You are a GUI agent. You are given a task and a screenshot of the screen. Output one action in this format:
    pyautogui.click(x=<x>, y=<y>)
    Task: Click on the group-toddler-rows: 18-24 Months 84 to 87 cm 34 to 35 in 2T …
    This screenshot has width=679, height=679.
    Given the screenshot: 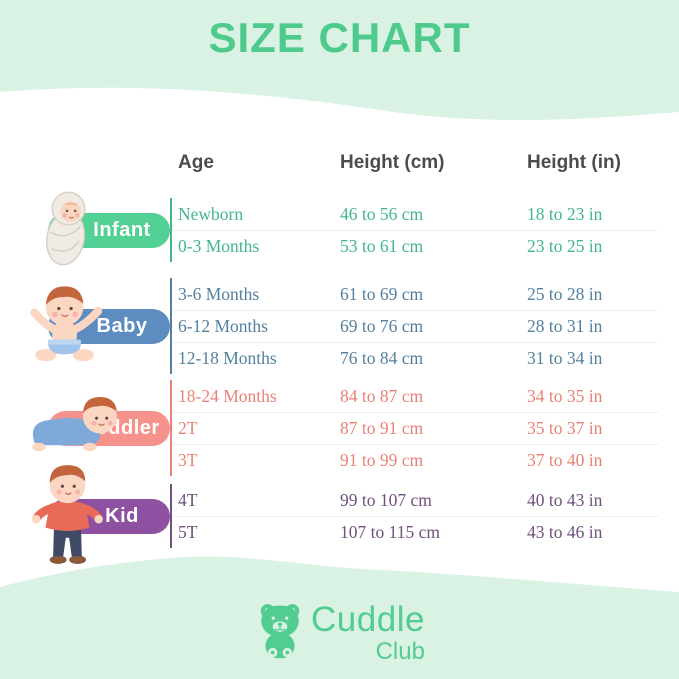 What is the action you would take?
    pyautogui.click(x=414, y=428)
    